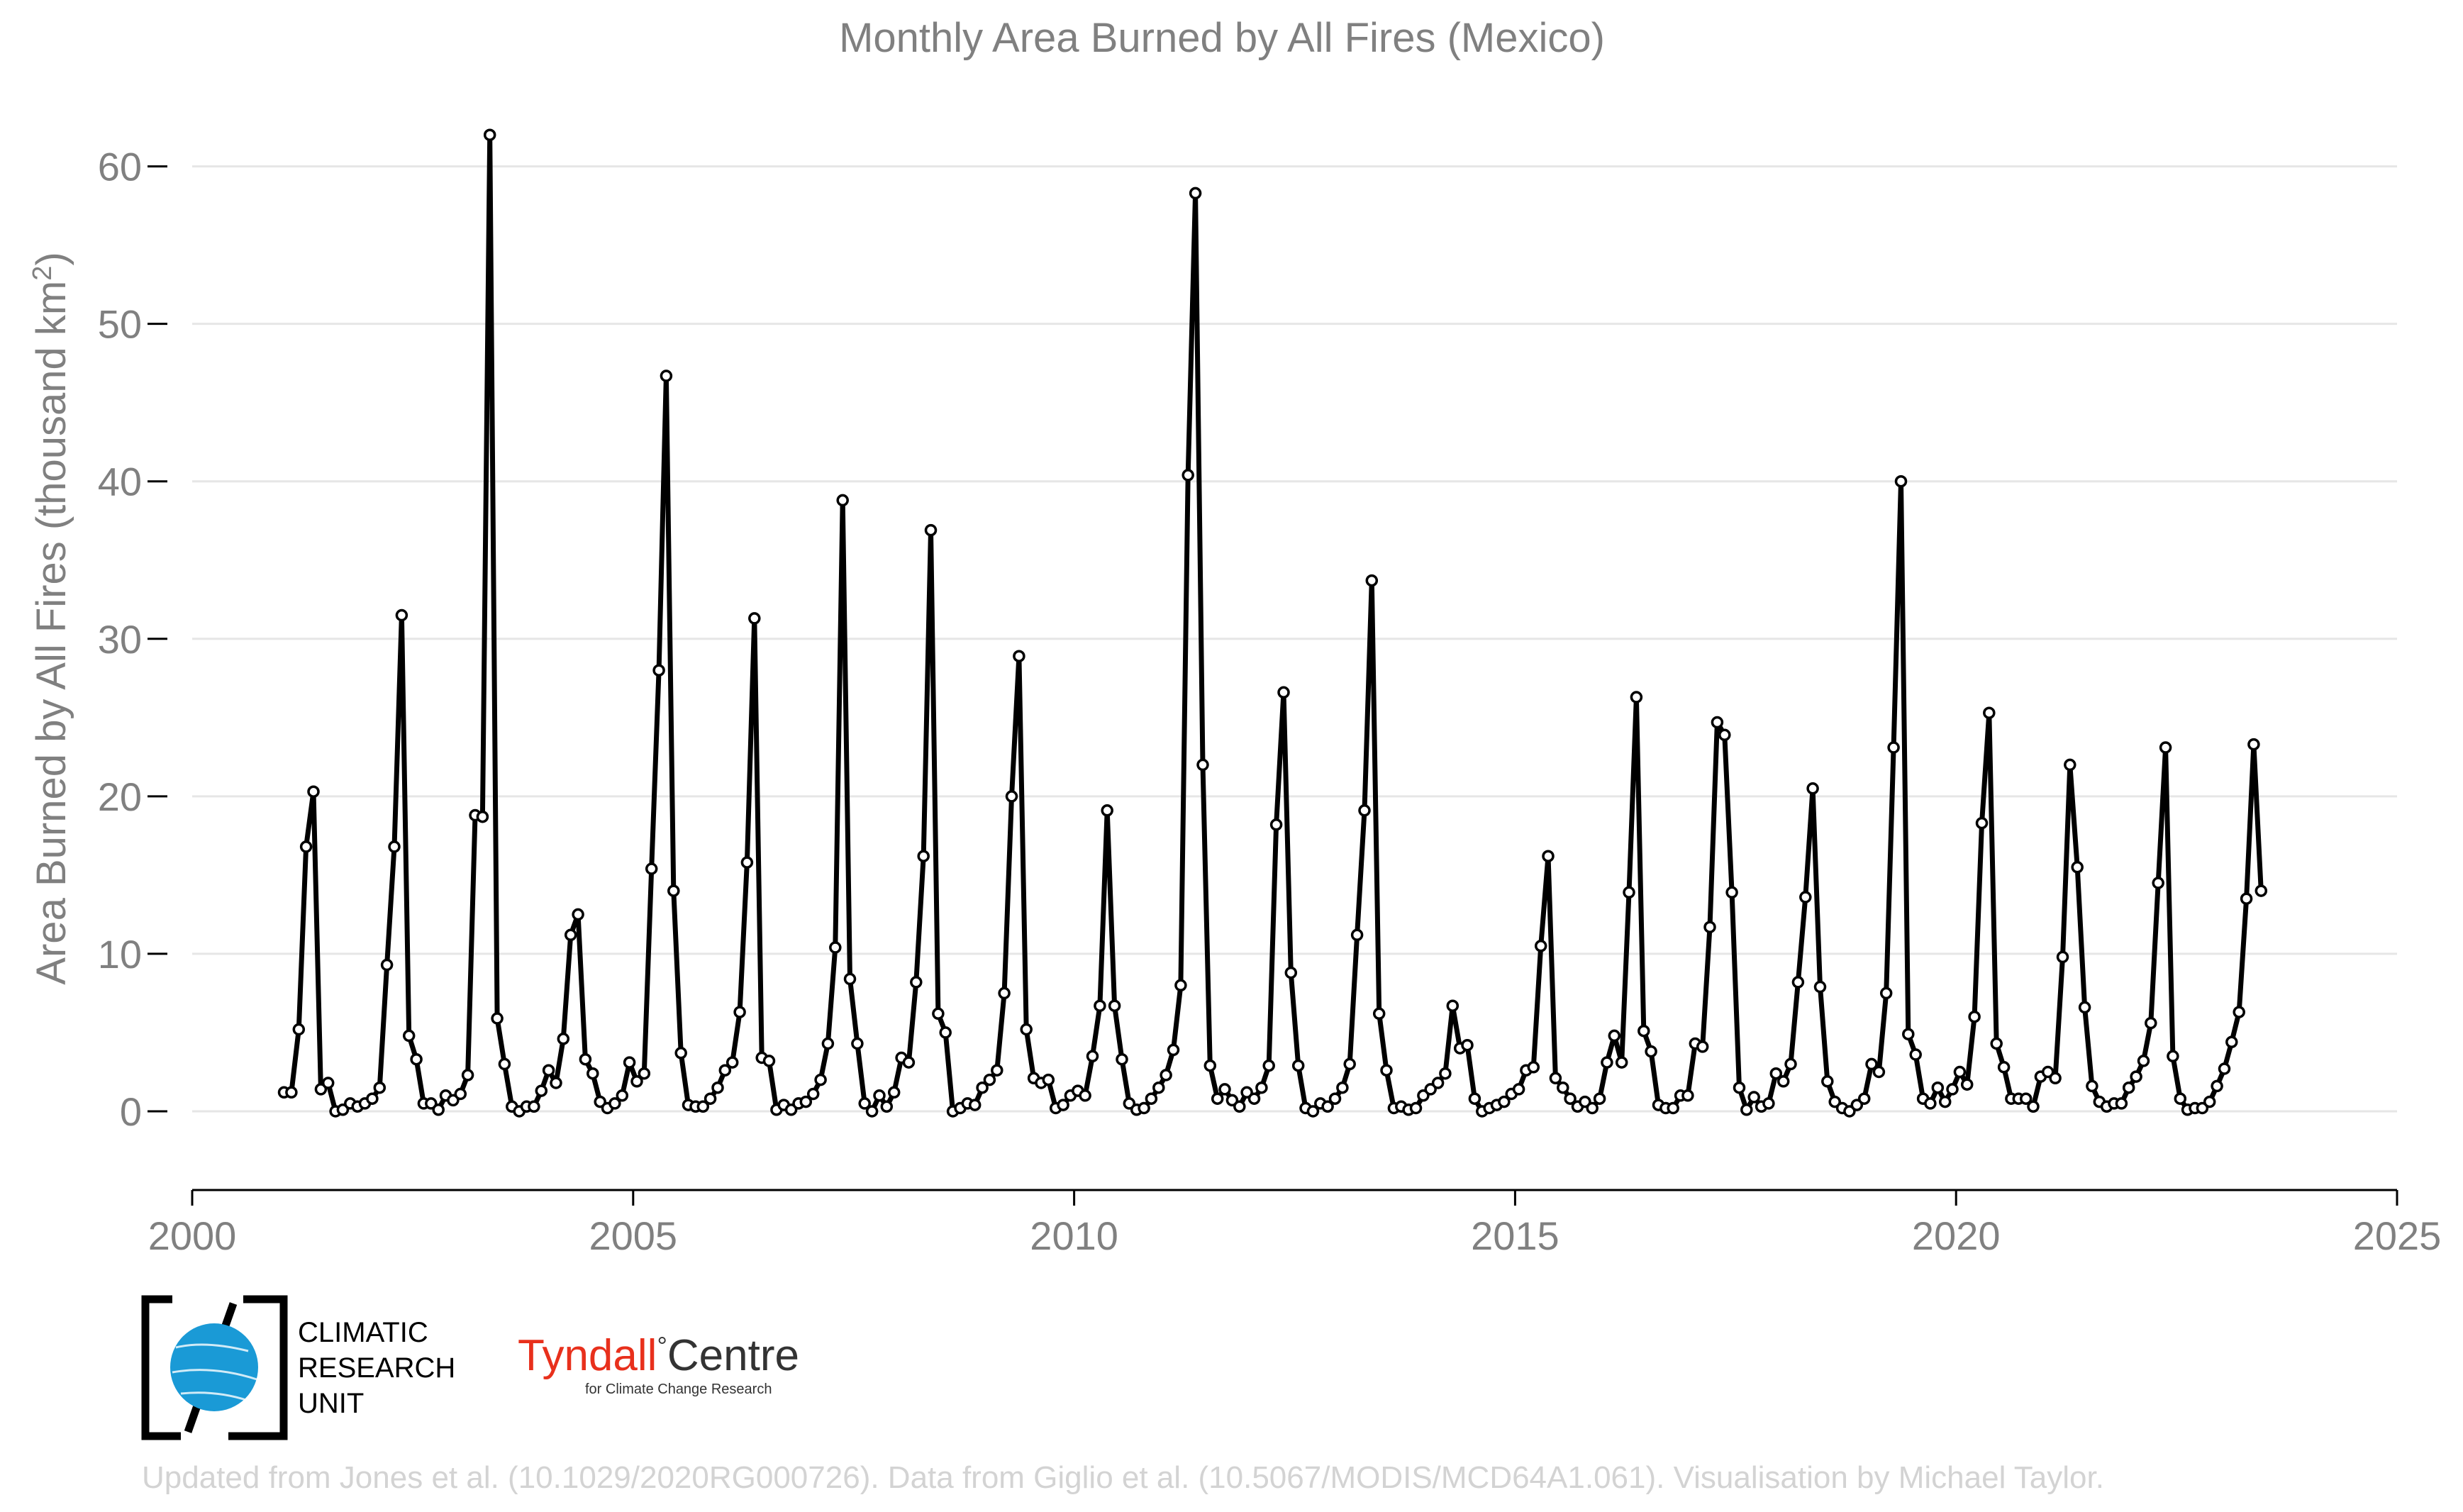 This screenshot has height=1512, width=2463. I want to click on x-axis-ticks: 2000 2005 2010 2015 2020 2025, so click(1294, 1224).